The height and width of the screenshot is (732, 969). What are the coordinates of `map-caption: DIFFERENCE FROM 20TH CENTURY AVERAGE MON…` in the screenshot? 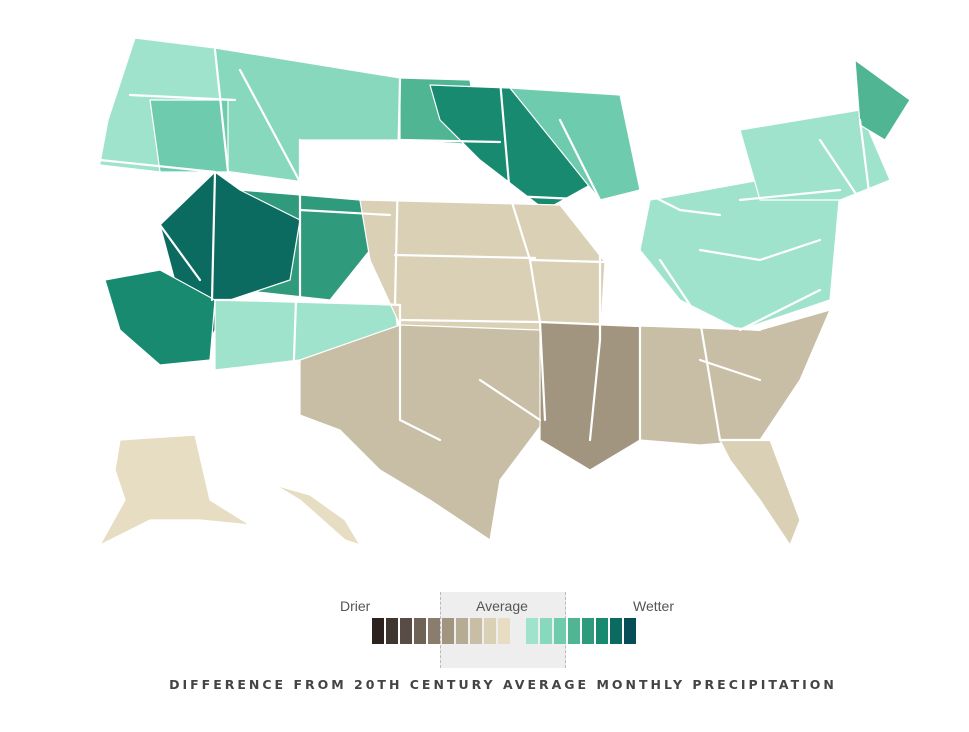 It's located at (503, 684).